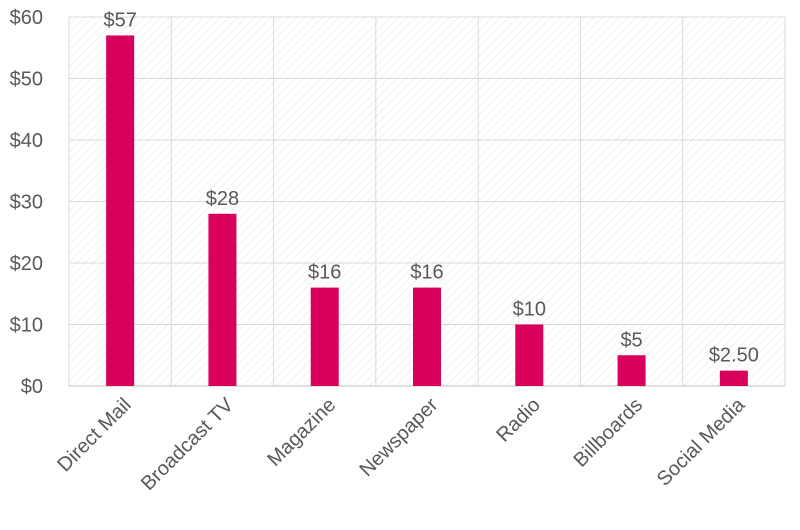 The width and height of the screenshot is (800, 530). Describe the element at coordinates (26, 18) in the screenshot. I see `y-tick-label: $60` at that location.